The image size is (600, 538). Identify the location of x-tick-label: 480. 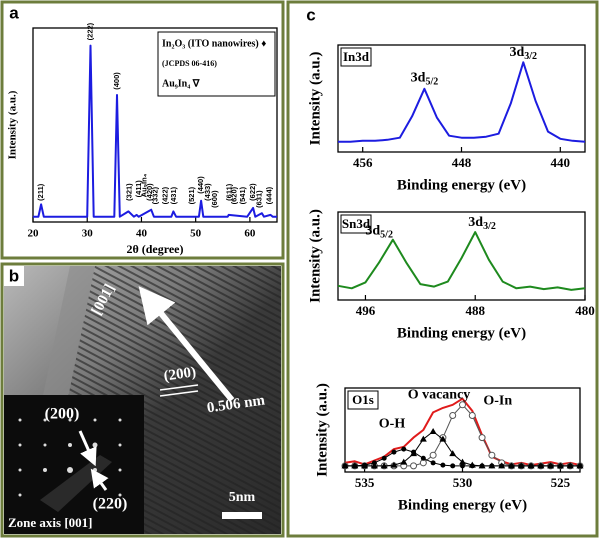
(585, 310).